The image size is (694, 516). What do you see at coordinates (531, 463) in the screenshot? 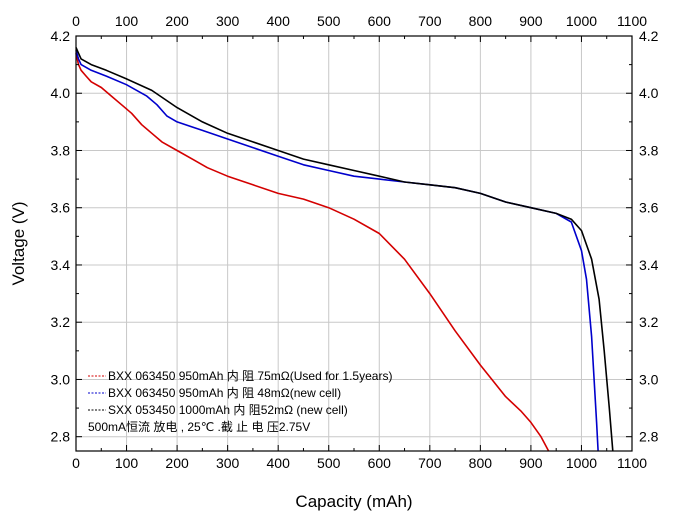
I see `x-tick-label-bottom: 900` at bounding box center [531, 463].